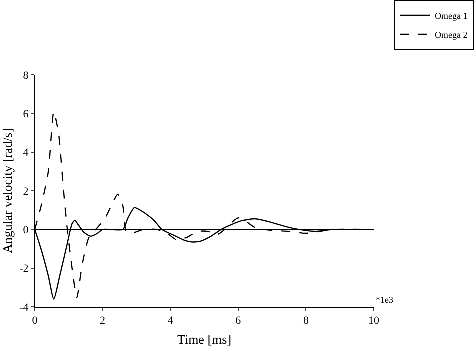 The width and height of the screenshot is (474, 349). I want to click on y-axis-title: Angular velocity [rad/s], so click(7, 191).